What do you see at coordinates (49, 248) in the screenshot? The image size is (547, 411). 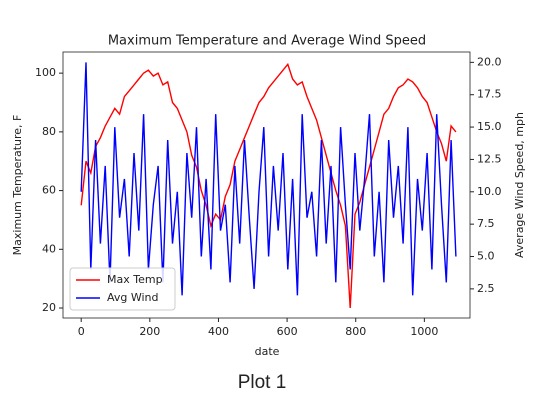 I see `y-tick-label: 40` at bounding box center [49, 248].